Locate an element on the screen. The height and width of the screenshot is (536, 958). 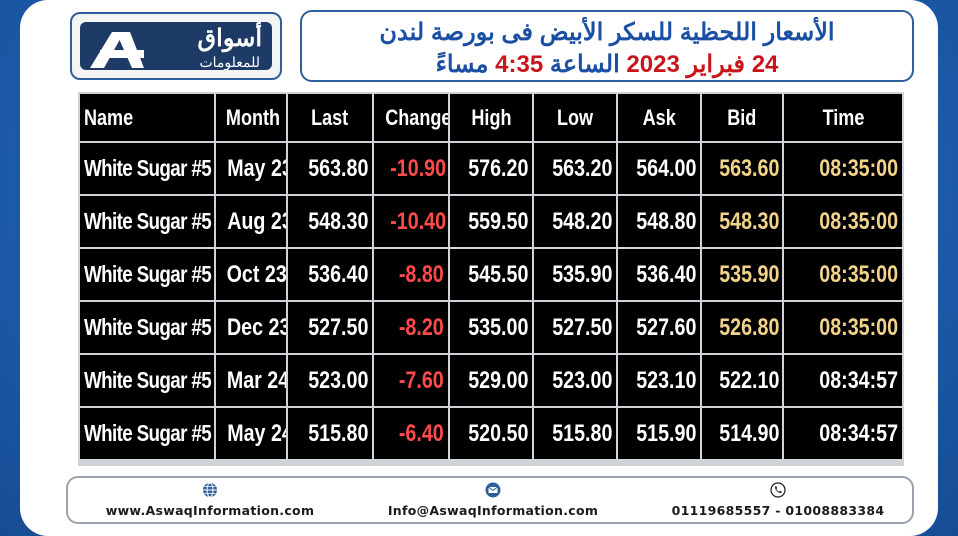
globe-icon is located at coordinates (210, 490).